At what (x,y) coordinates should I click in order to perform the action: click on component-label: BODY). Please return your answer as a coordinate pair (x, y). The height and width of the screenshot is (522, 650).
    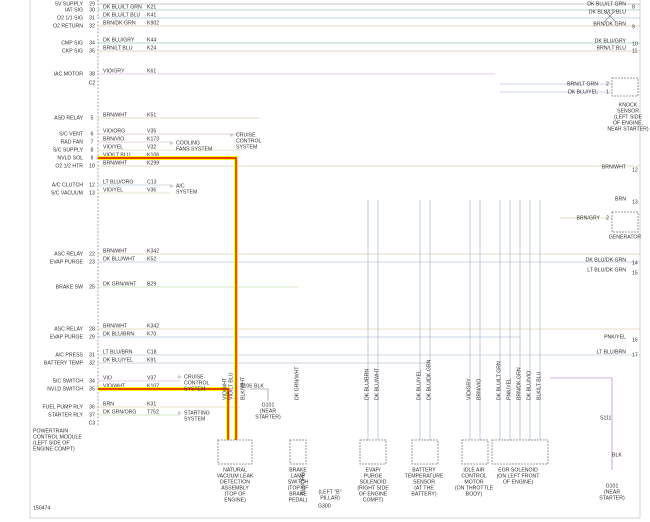
    Looking at the image, I should click on (474, 494).